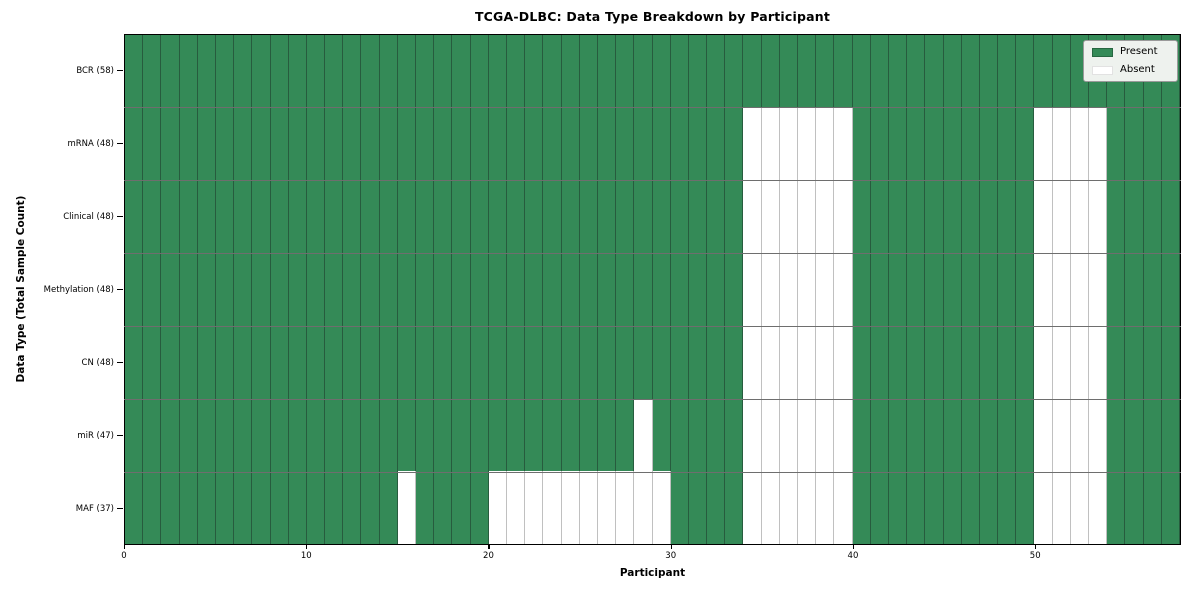 The image size is (1200, 600). Describe the element at coordinates (124, 556) in the screenshot. I see `x-tick-label: 0` at that location.